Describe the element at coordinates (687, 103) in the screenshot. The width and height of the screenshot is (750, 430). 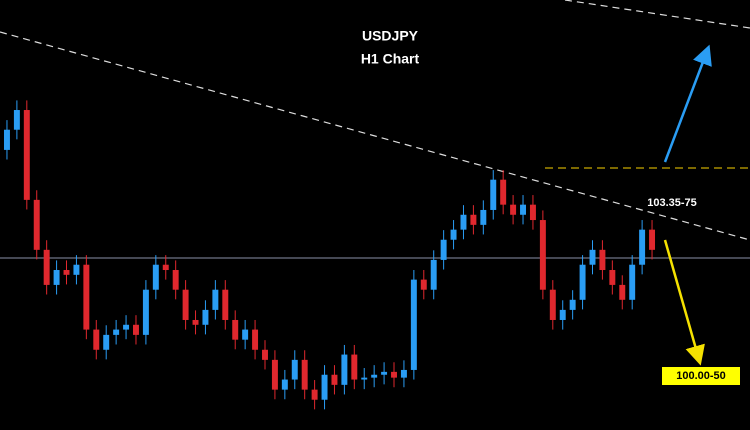
I see `up-arrow` at that location.